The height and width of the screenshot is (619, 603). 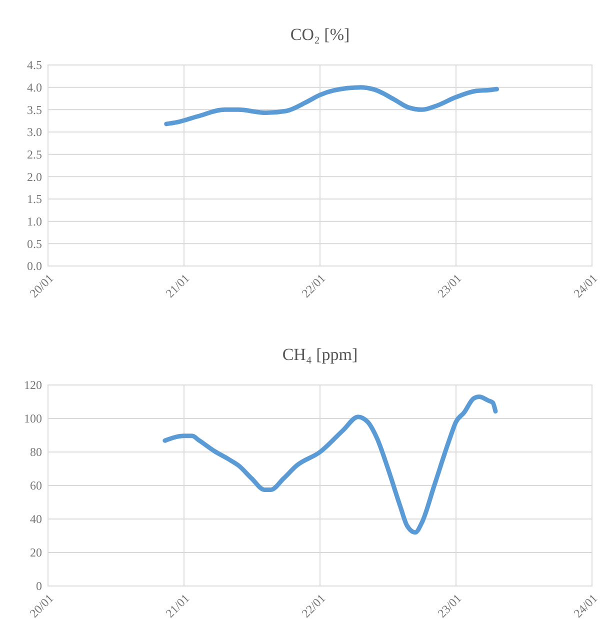 What do you see at coordinates (320, 354) in the screenshot?
I see `chart-title: CH₄ [ppm]` at bounding box center [320, 354].